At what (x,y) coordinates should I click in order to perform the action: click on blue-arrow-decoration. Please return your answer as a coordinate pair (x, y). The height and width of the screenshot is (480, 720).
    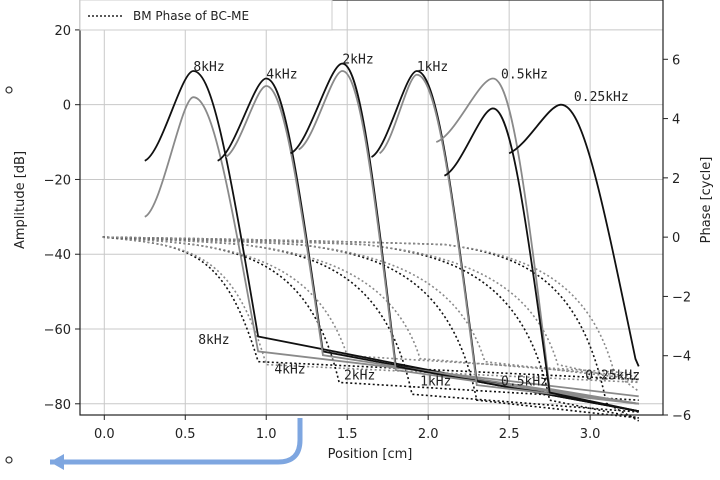
    Looking at the image, I should click on (176, 444).